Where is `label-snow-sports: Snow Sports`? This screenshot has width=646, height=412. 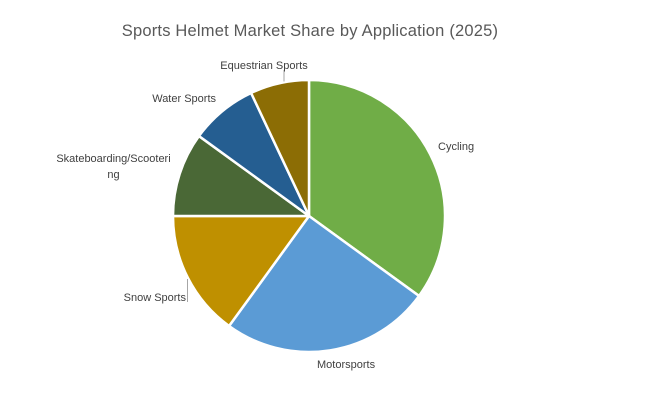 label-snow-sports: Snow Sports is located at coordinates (154, 298).